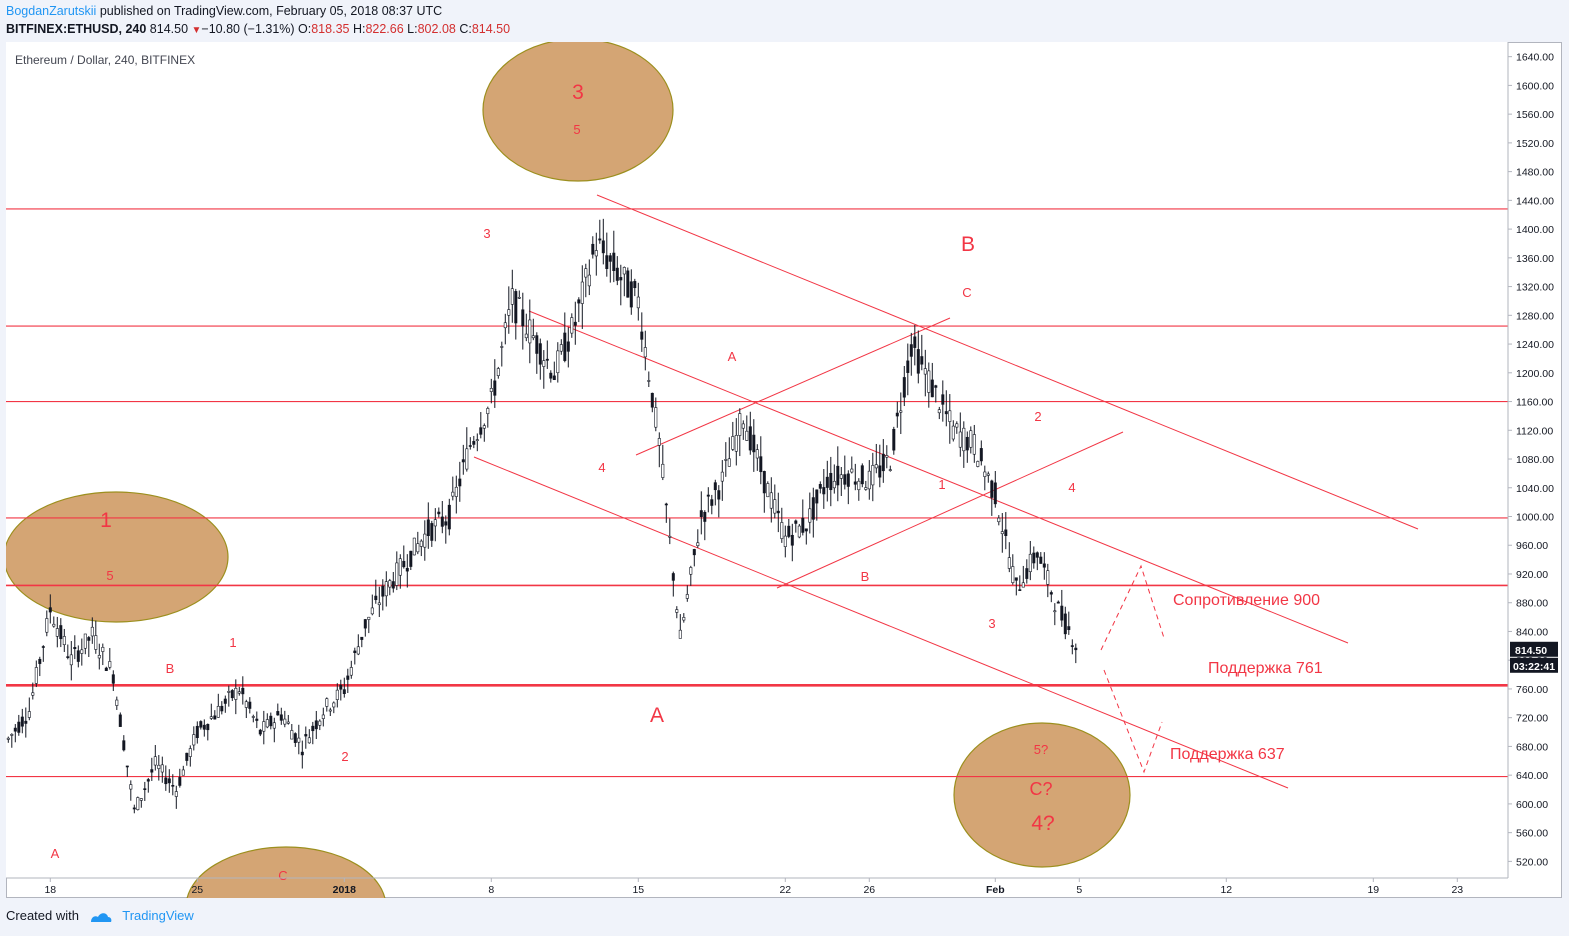  What do you see at coordinates (1535, 201) in the screenshot?
I see `price-tick-label: 1440.00` at bounding box center [1535, 201].